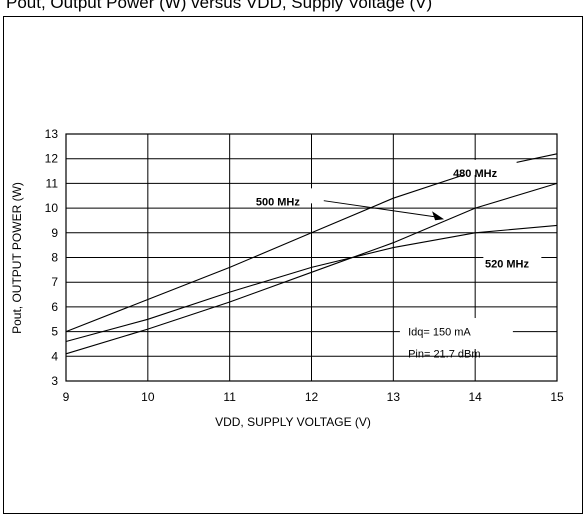 The height and width of the screenshot is (514, 586). Describe the element at coordinates (148, 397) in the screenshot. I see `x-tick-label: 10` at that location.